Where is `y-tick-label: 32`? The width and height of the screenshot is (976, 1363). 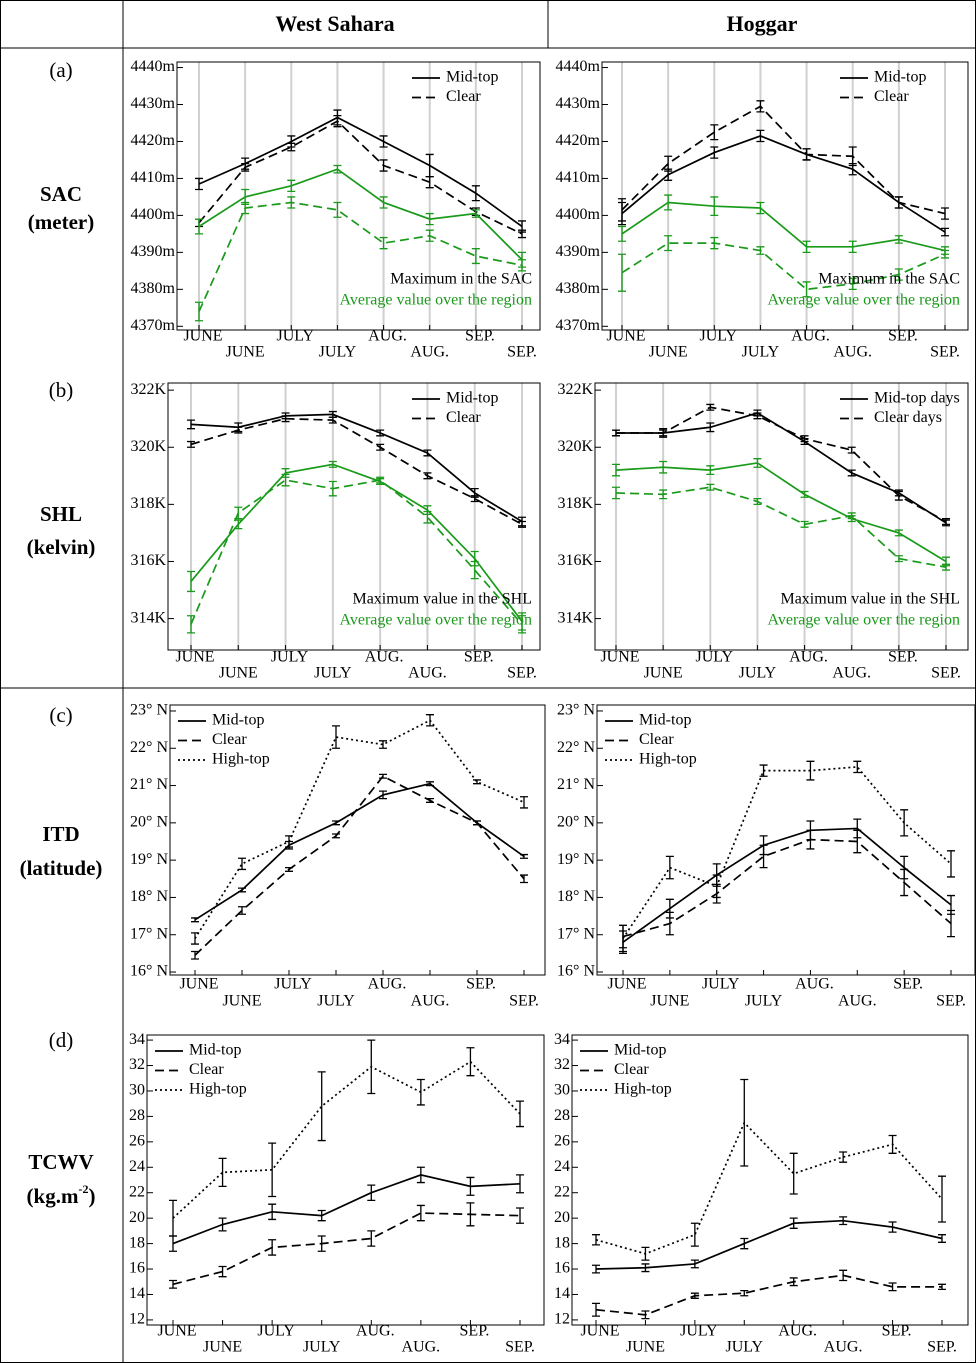 y-tick-label: 32 is located at coordinates (562, 1064).